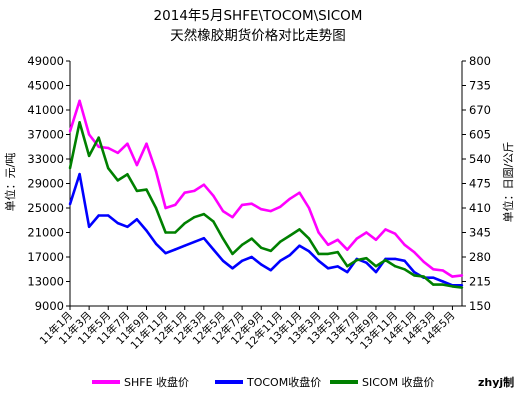 Image resolution: width=521 pixels, height=404 pixels. What do you see at coordinates (496, 382) in the screenshot?
I see `credit-text: zhyj制` at bounding box center [496, 382].